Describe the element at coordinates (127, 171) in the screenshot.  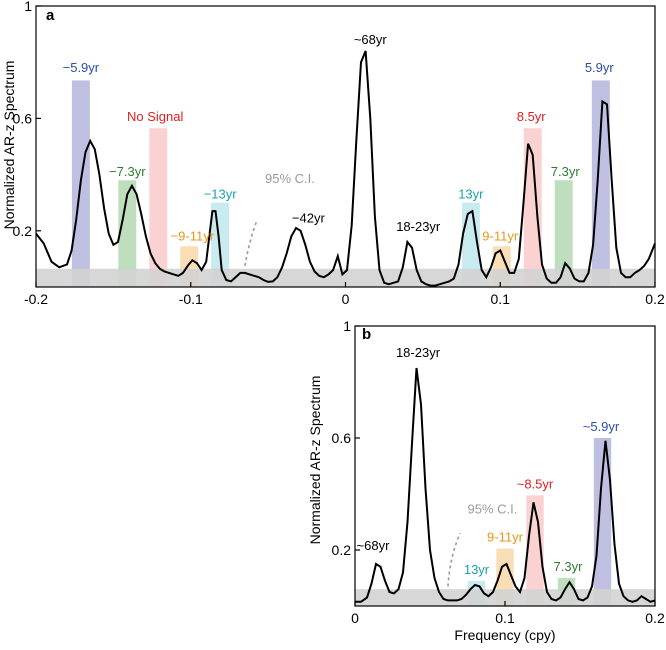
I see `period-label: −7.3yr` at that location.